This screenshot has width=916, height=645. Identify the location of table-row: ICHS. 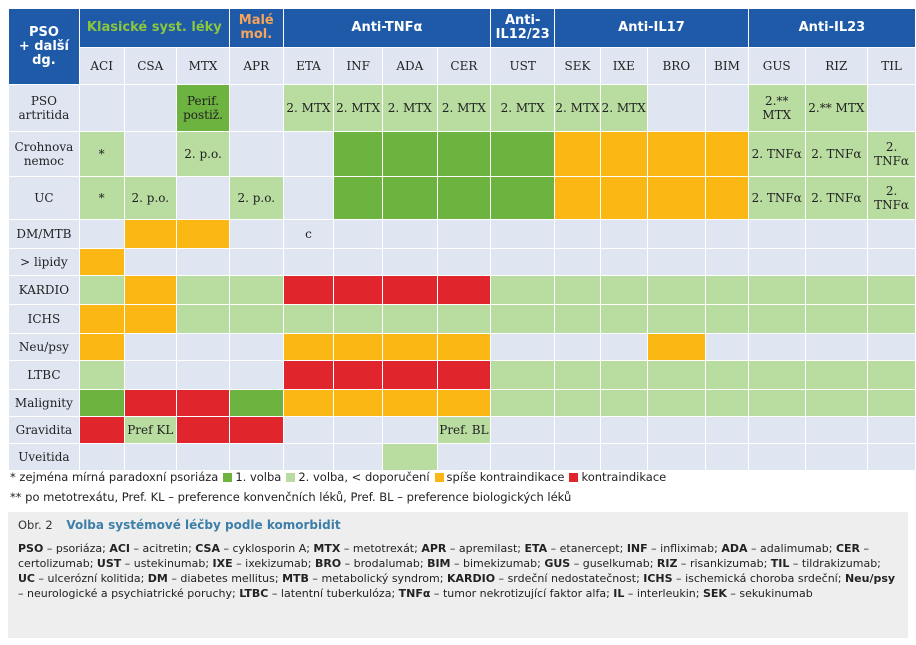
(462, 319).